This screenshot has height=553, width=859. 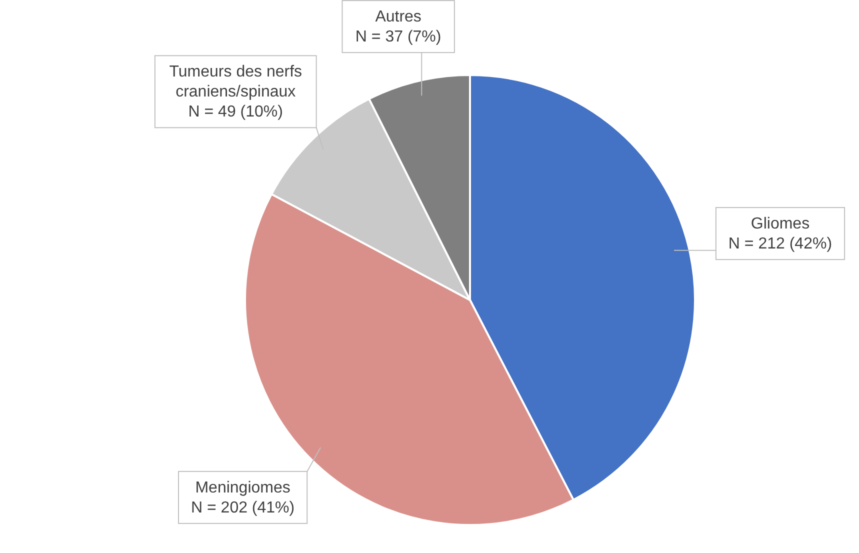 I want to click on slice-label: Gliomes, so click(x=780, y=224).